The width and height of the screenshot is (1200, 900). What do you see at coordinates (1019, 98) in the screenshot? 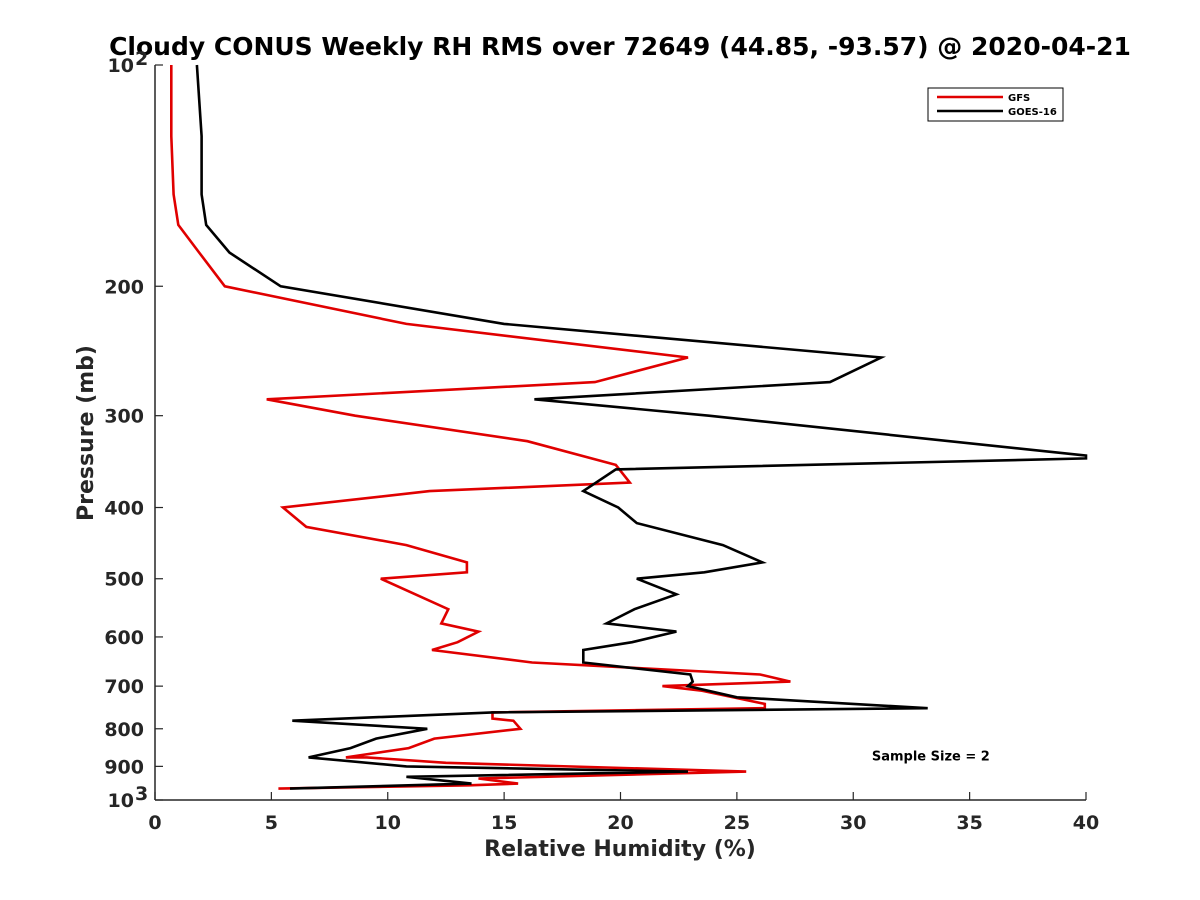
I see `legend-label-gfs: GFS` at bounding box center [1019, 98].